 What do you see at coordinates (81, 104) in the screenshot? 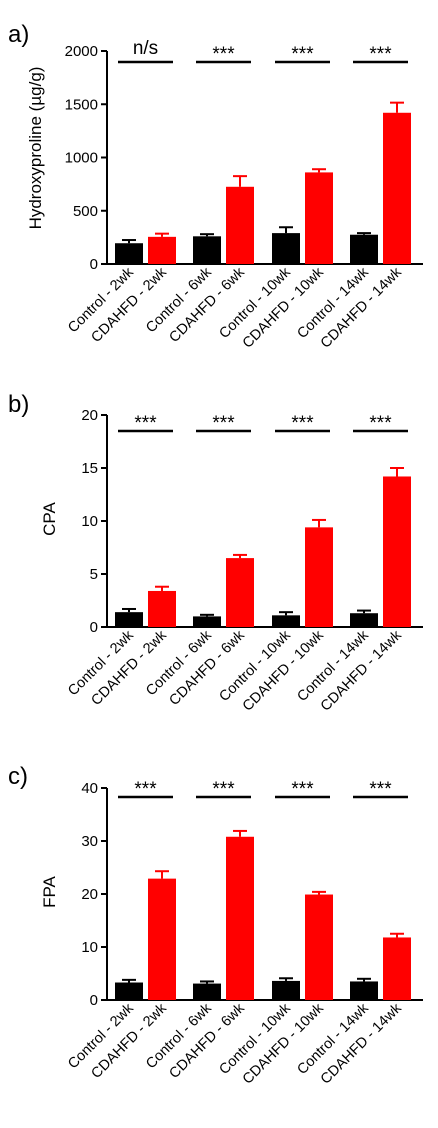
I see `y-tick-label: 1500` at bounding box center [81, 104].